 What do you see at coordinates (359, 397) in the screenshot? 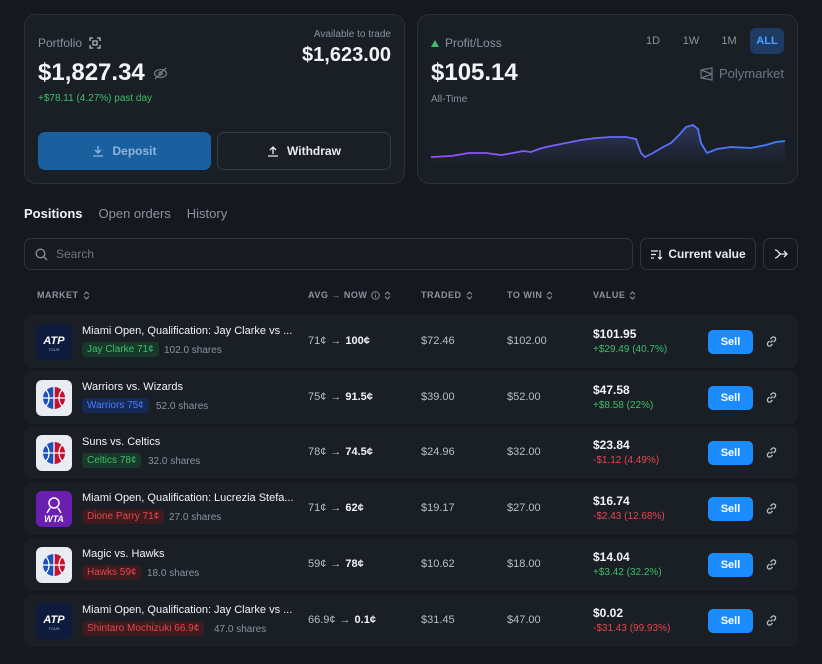
I see `now-price: 91.5¢` at bounding box center [359, 397].